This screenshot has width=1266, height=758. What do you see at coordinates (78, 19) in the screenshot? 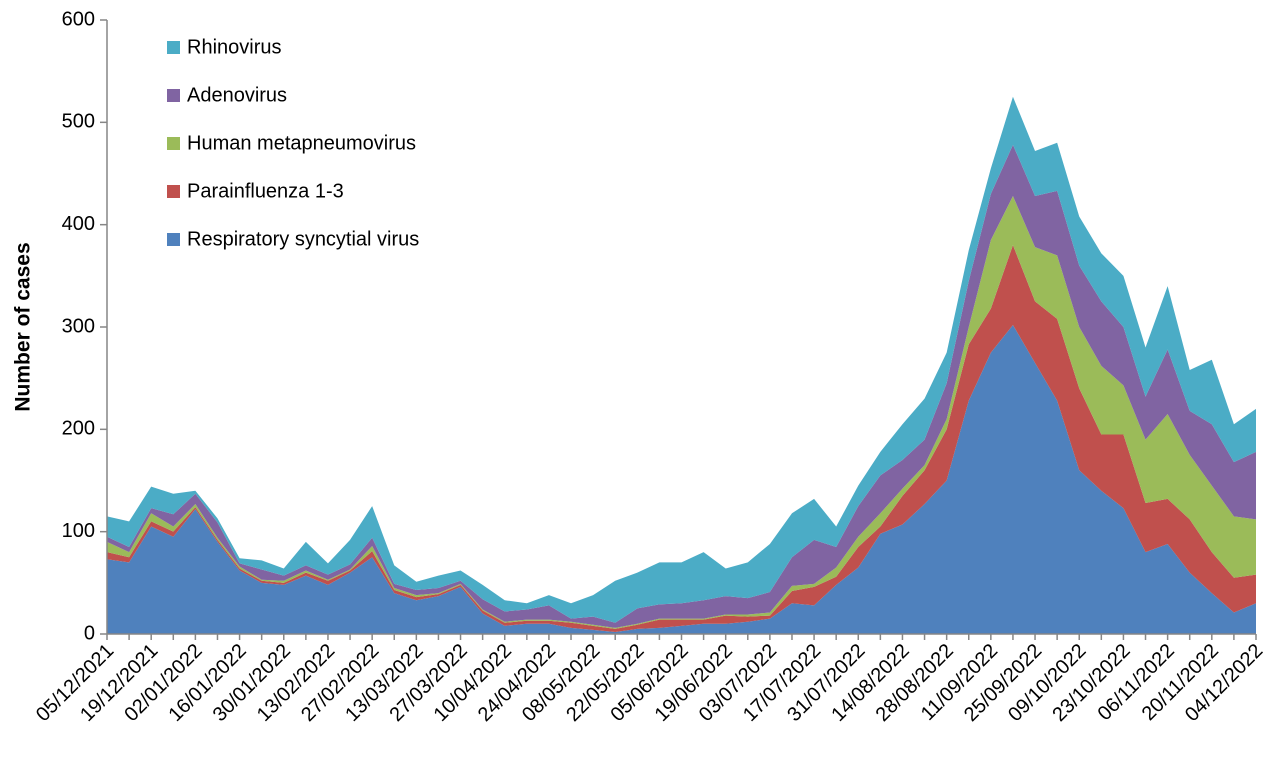
I see `y-tick-label: 600` at bounding box center [78, 19].